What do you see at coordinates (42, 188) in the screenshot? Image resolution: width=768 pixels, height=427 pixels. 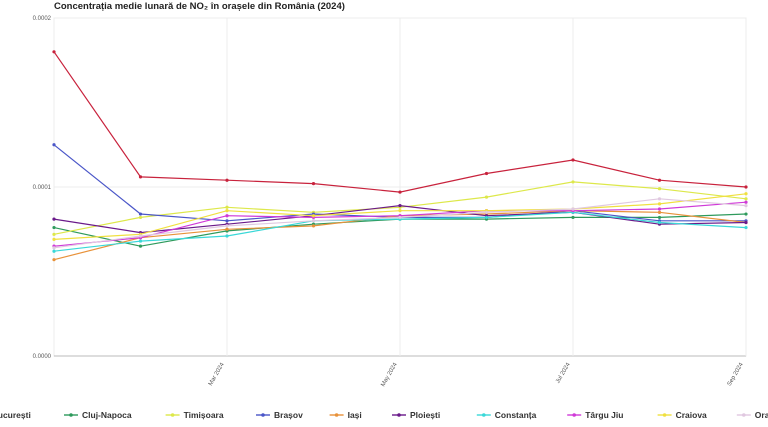 I see `y-tick-label: 0.0001` at bounding box center [42, 188].